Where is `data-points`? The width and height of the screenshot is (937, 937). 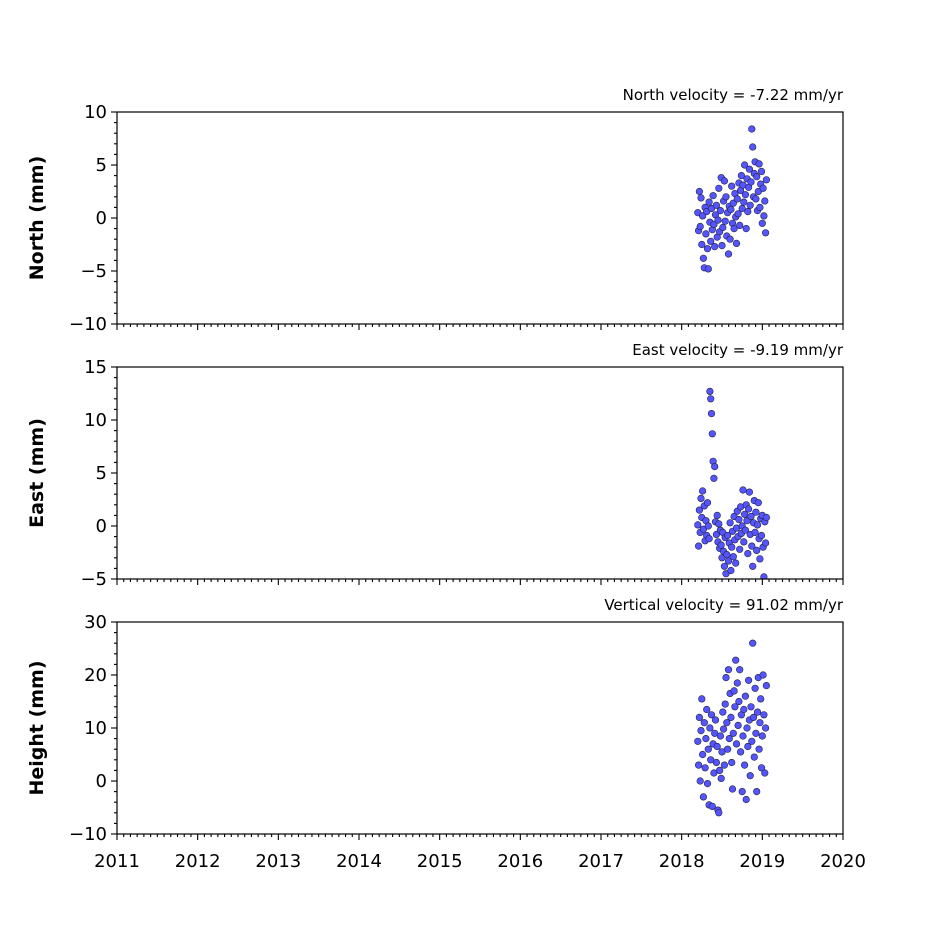
data-points is located at coordinates (732, 483).